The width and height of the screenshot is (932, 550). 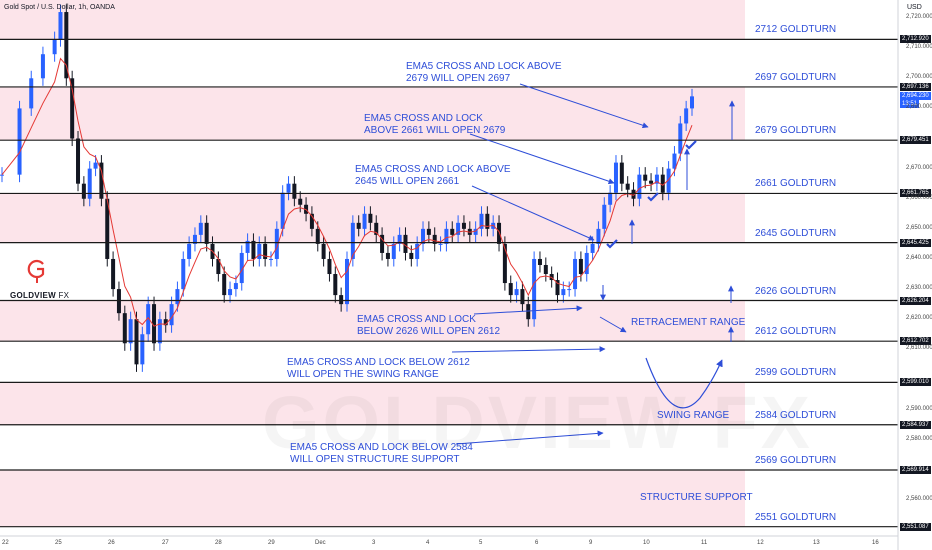 I want to click on structure-support-label: STRUCTURE SUPPORT, so click(x=696, y=497).